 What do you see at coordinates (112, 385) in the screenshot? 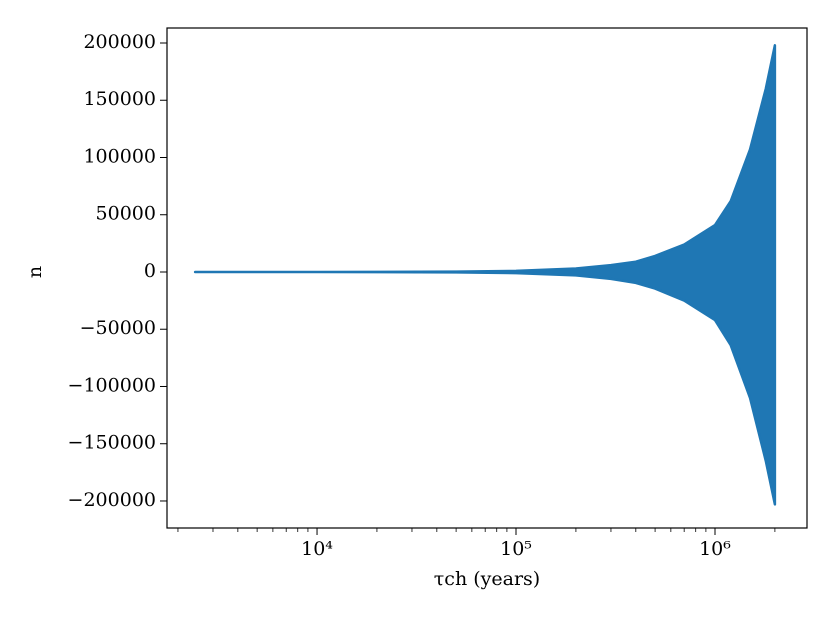
I see `y-tick-label: −100000` at bounding box center [112, 385].